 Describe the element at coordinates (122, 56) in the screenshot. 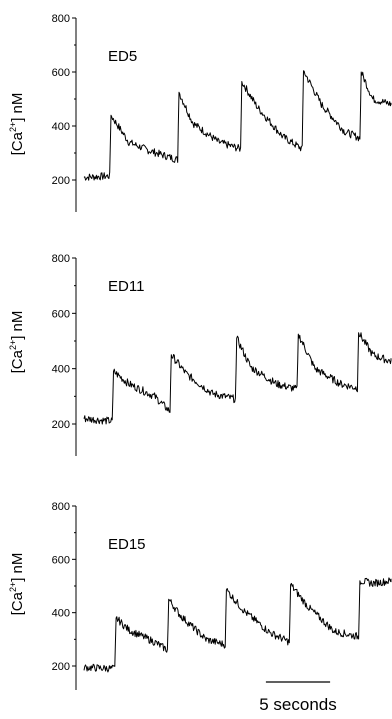

I see `panel-label: ED5` at that location.